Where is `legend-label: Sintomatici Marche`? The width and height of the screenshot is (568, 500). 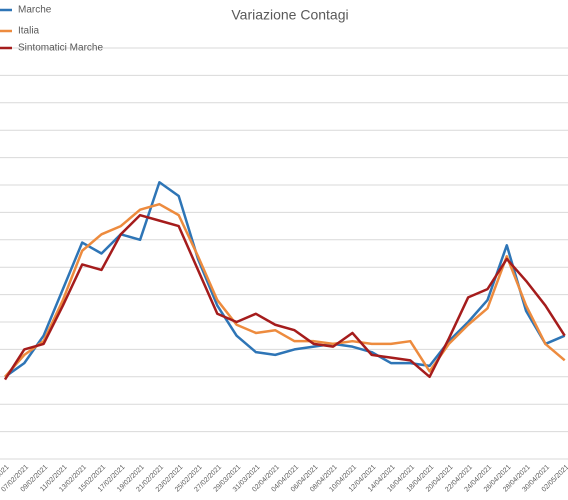 legend-label: Sintomatici Marche is located at coordinates (60, 48).